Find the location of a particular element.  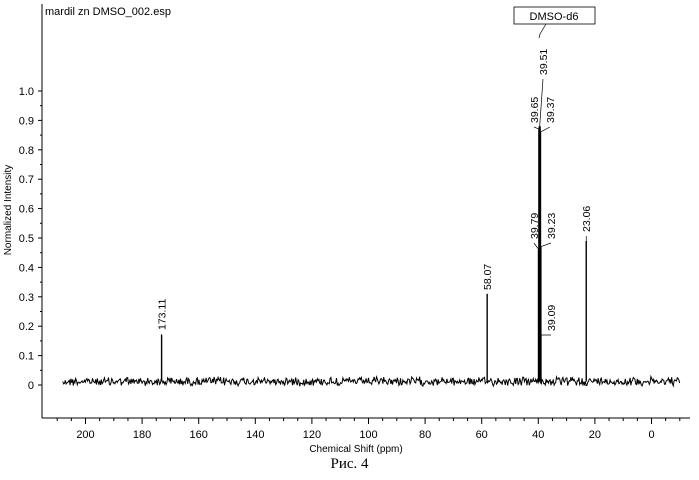

figure-caption: Рис. 4 is located at coordinates (349, 464).